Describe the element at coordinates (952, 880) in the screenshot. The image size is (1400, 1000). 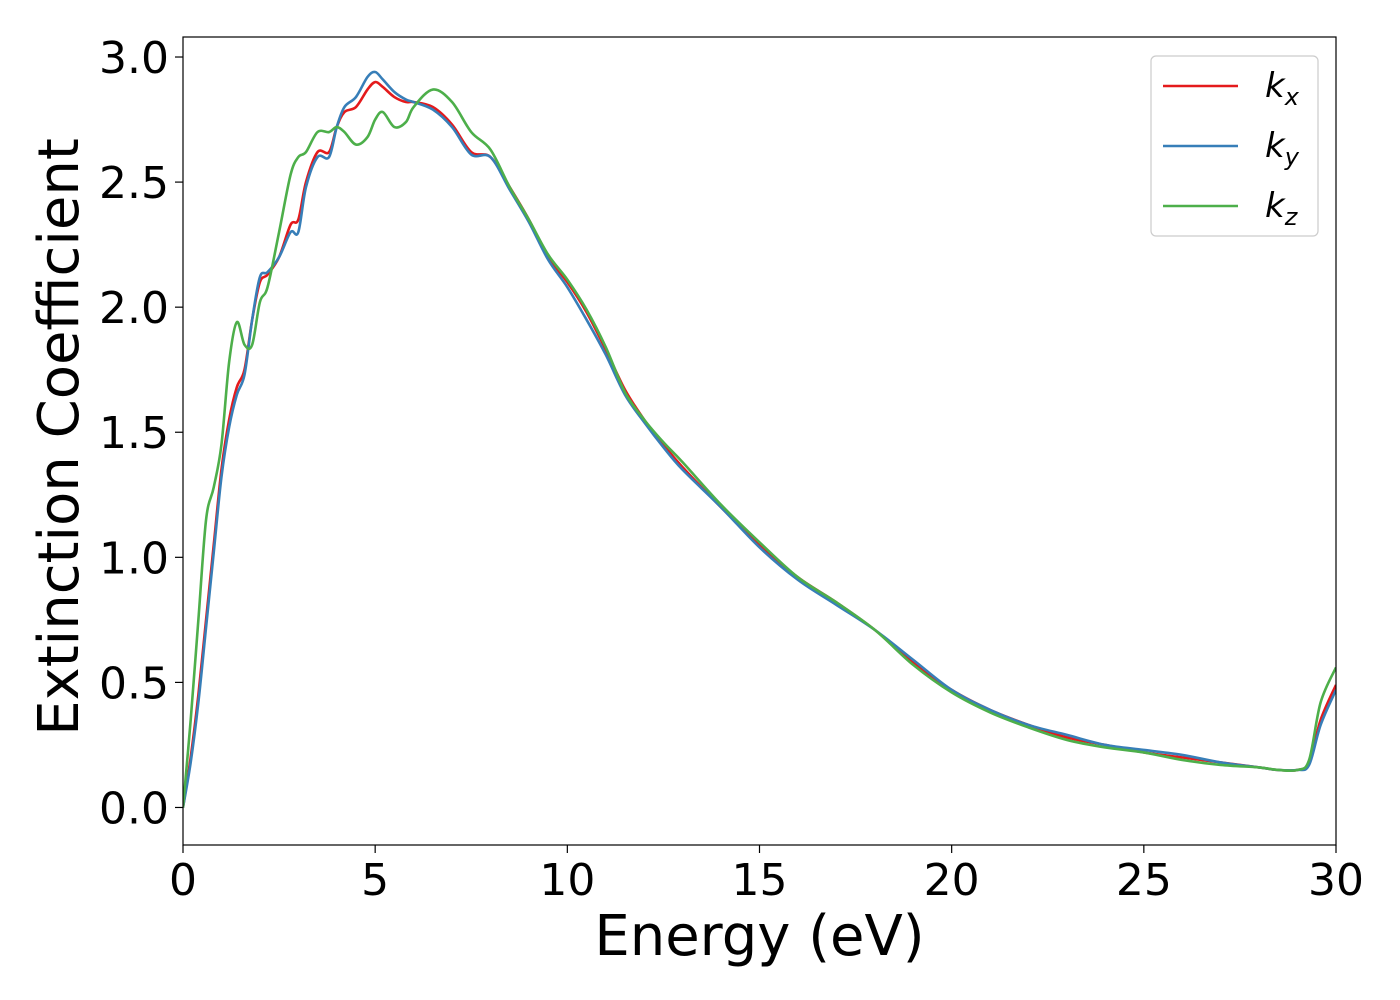
I see `x-tick-label: 20` at that location.